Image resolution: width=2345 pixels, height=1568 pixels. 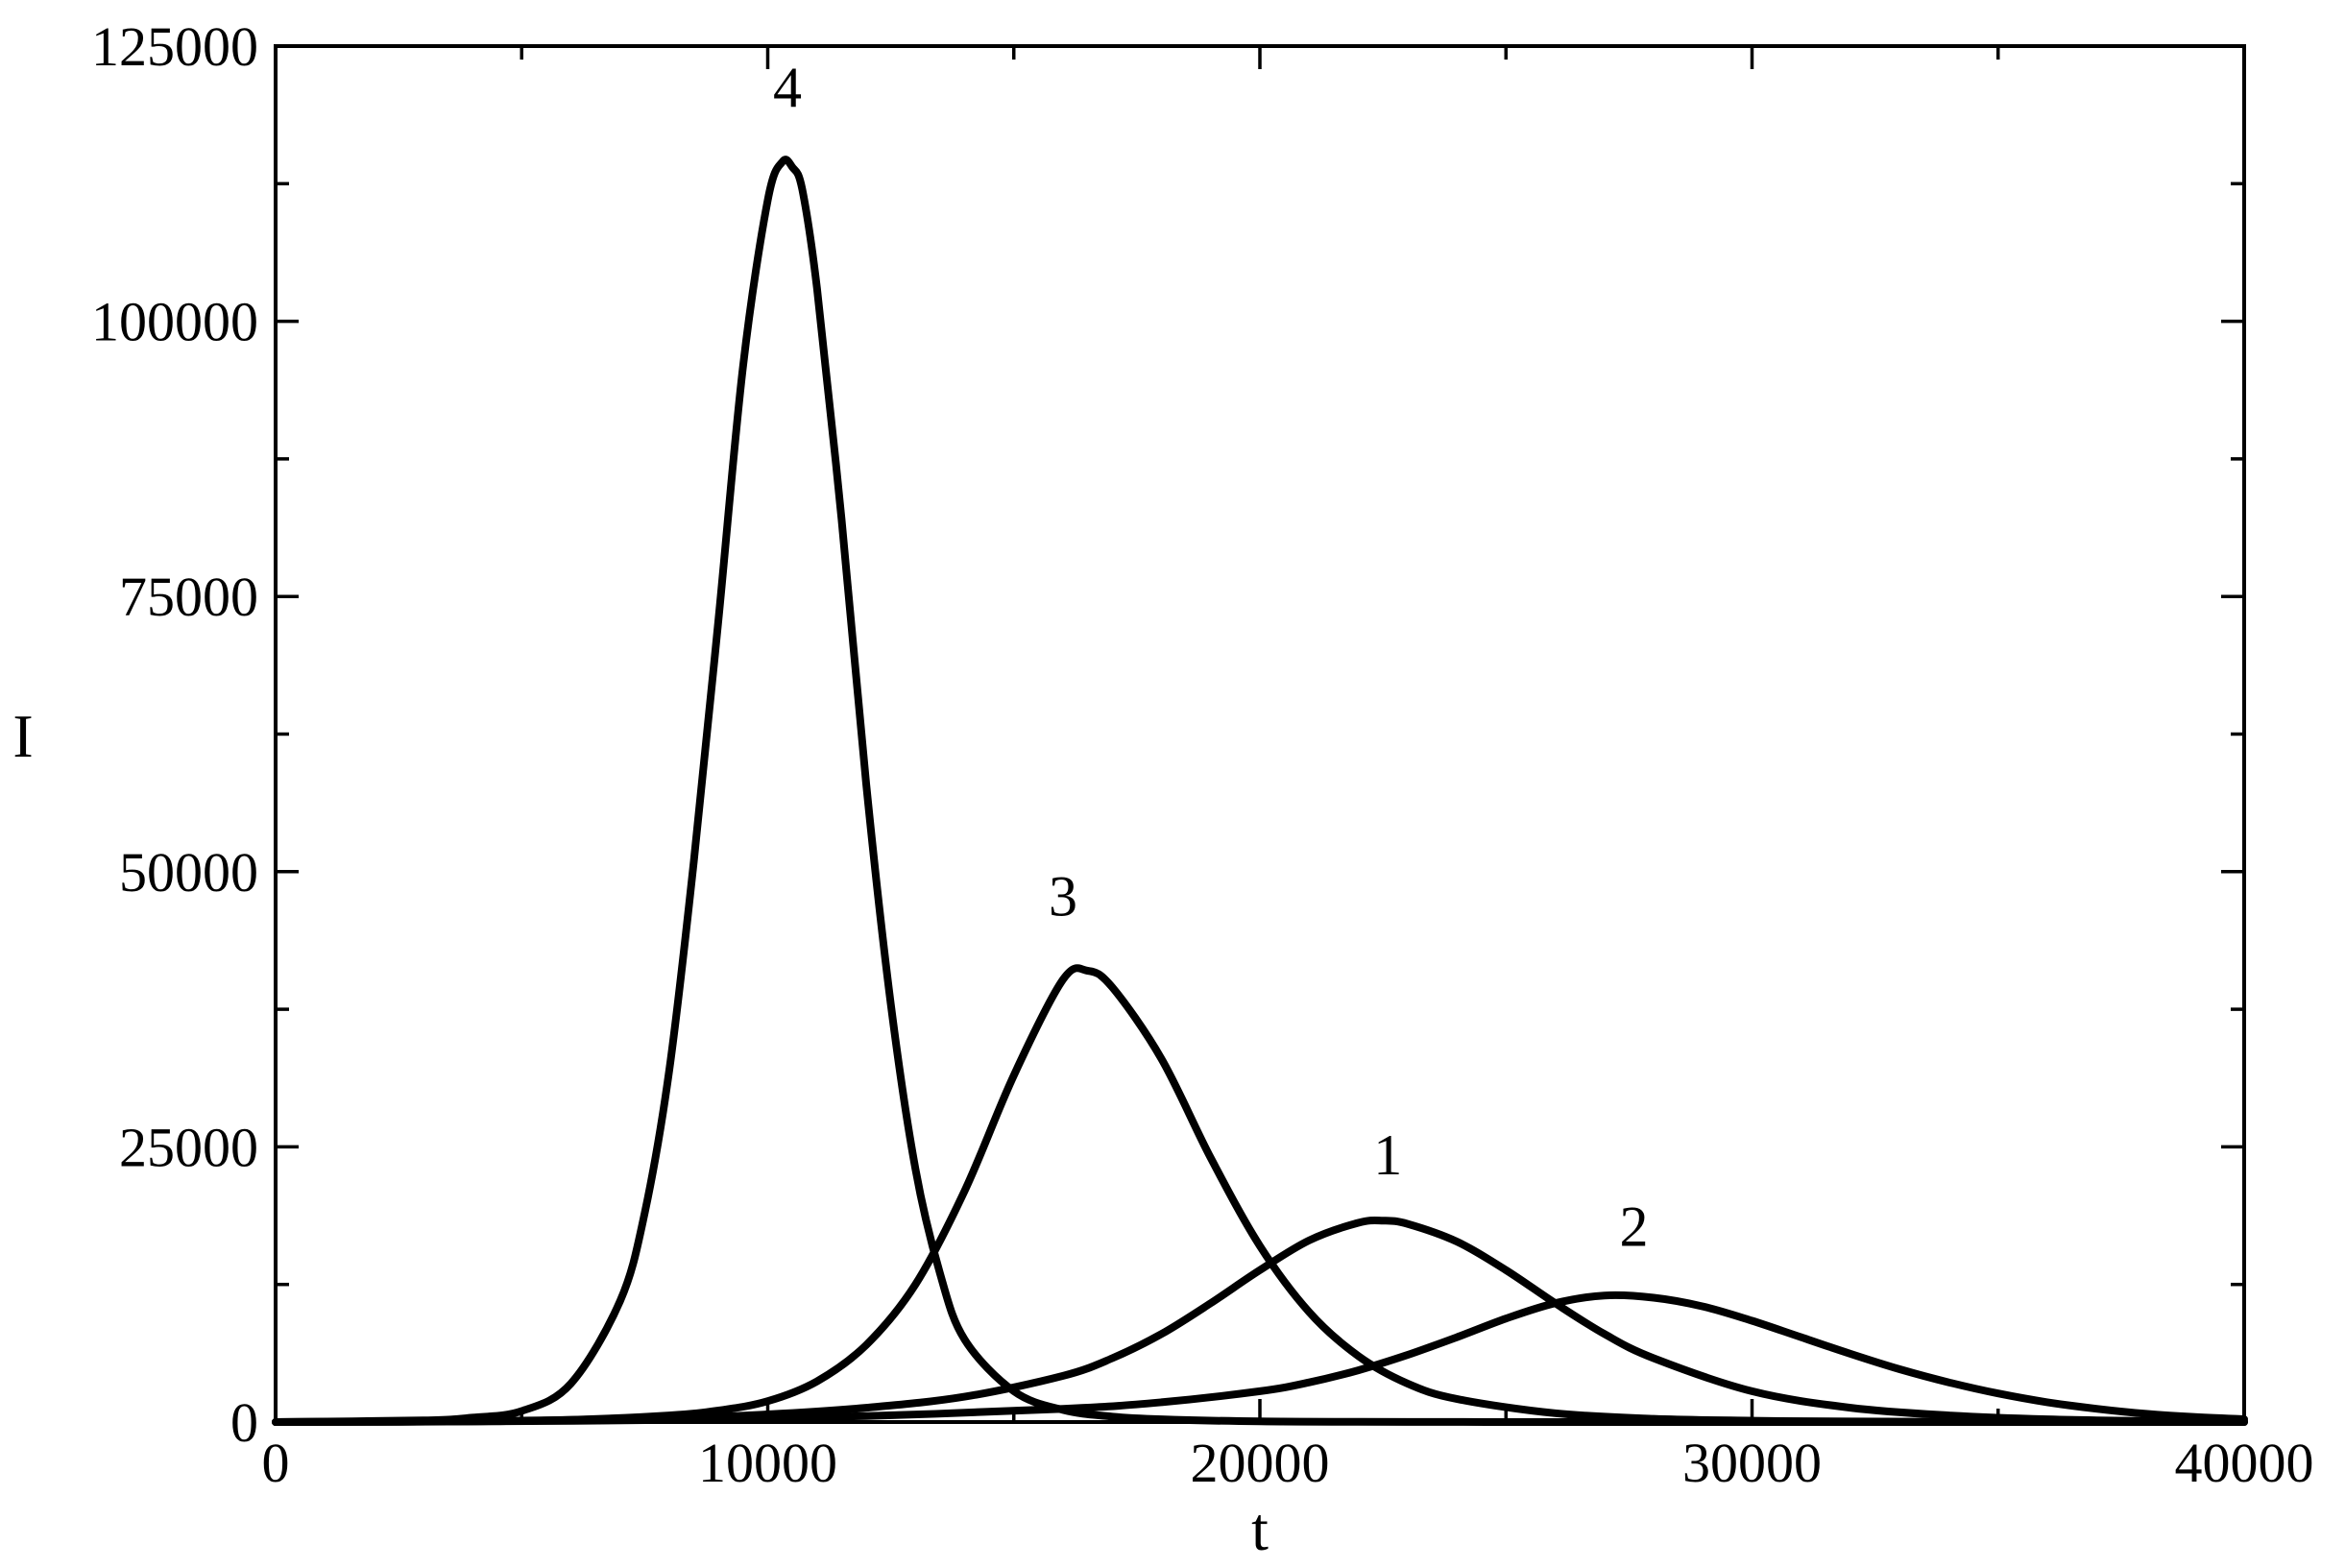 What do you see at coordinates (1387, 1155) in the screenshot?
I see `curve-label-1: 1` at bounding box center [1387, 1155].